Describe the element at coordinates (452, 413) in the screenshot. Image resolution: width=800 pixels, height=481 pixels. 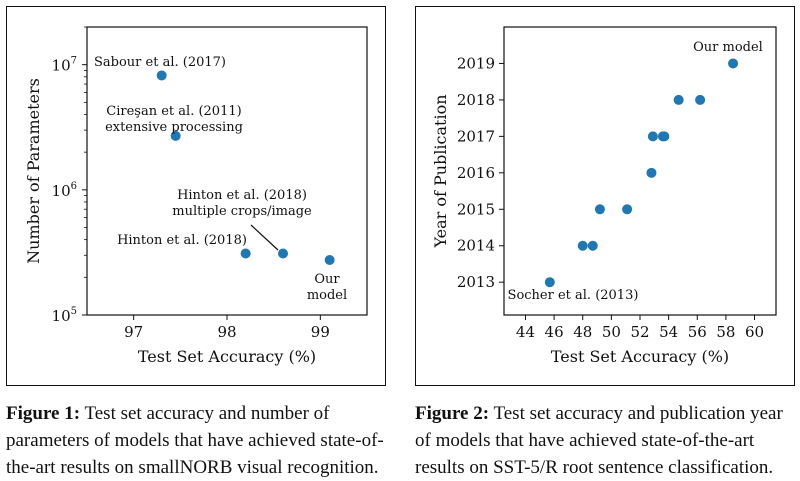
I see `figure2-caption-label: Figure 2:` at that location.